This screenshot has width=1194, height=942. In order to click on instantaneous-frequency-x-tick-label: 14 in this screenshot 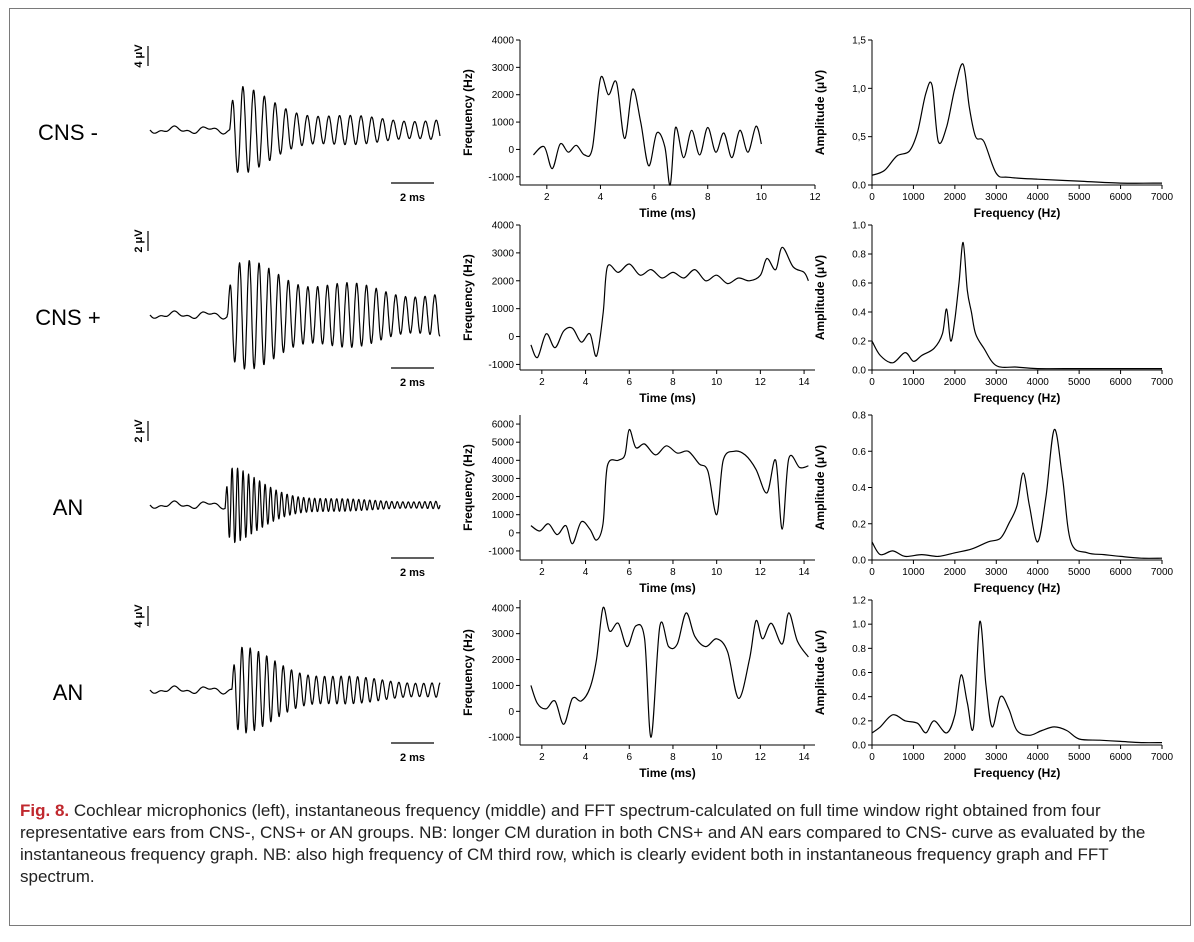, I will do `click(805, 757)`.